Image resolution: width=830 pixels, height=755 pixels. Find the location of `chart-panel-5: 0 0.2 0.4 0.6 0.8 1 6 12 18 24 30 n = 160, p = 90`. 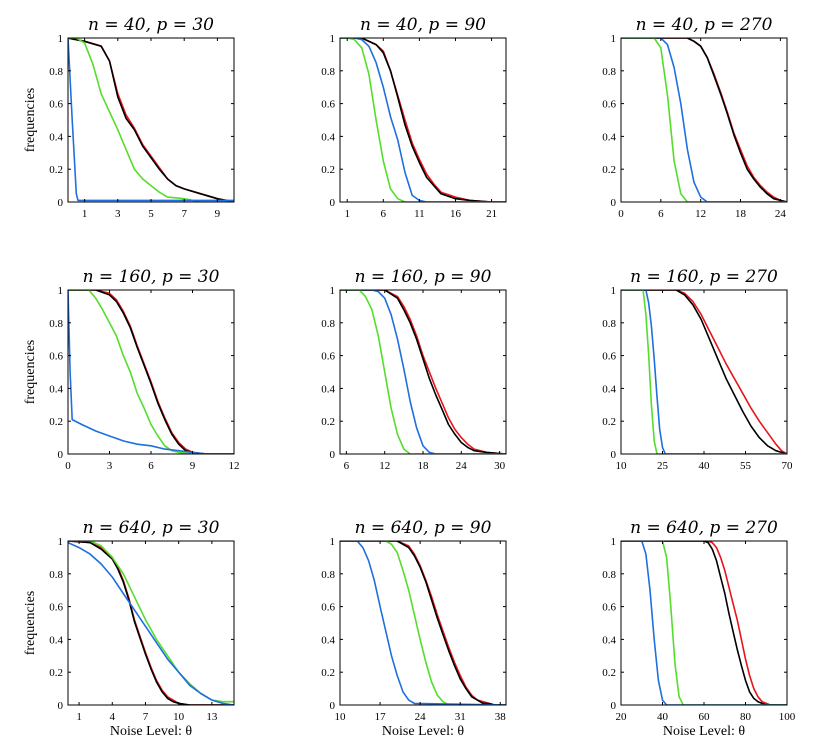

chart-panel-5: 0 0.2 0.4 0.6 0.8 1 6 12 18 24 30 n = 160, p = 90 is located at coordinates (414, 369).